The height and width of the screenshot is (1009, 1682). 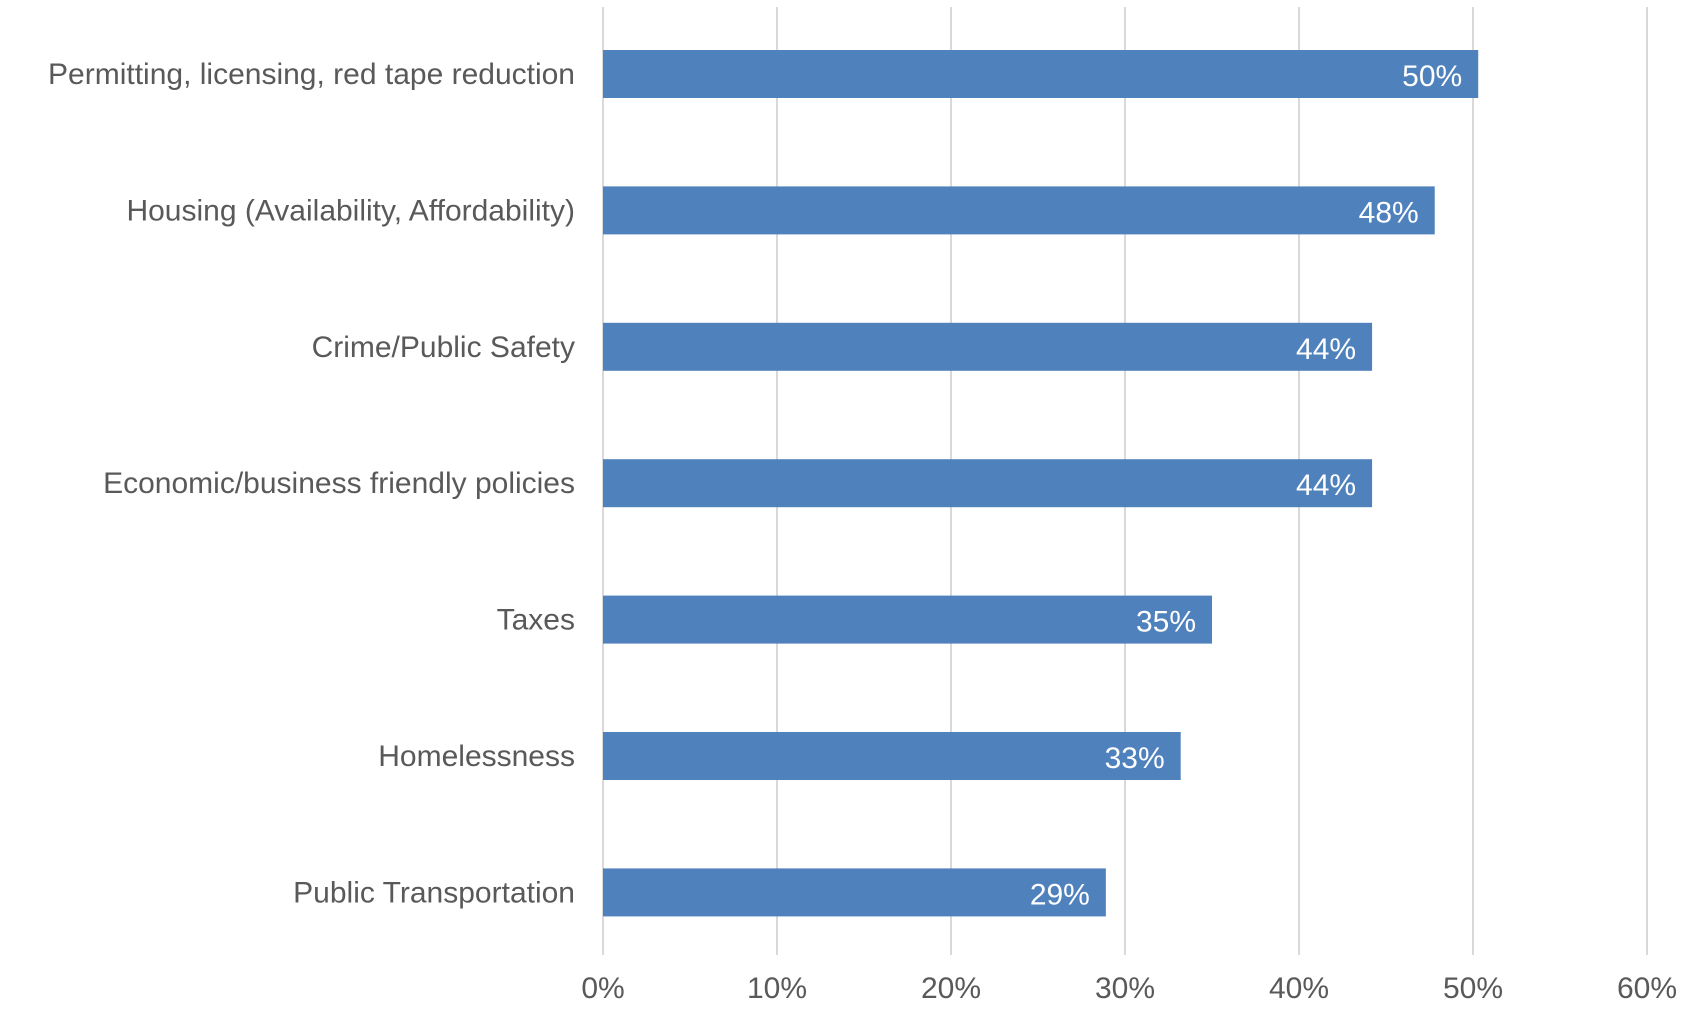 I want to click on x-tick-label: 30%, so click(x=1125, y=988).